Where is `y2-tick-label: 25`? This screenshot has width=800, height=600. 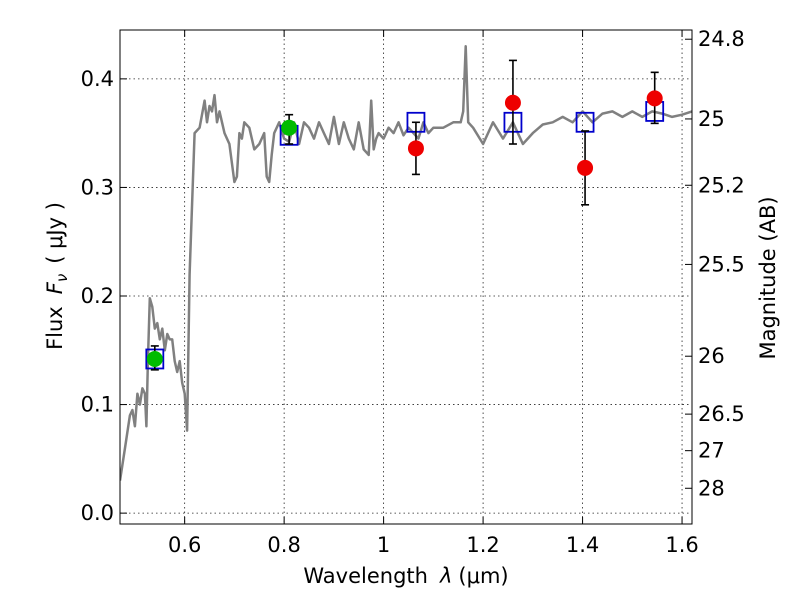 y2-tick-label: 25 is located at coordinates (711, 119).